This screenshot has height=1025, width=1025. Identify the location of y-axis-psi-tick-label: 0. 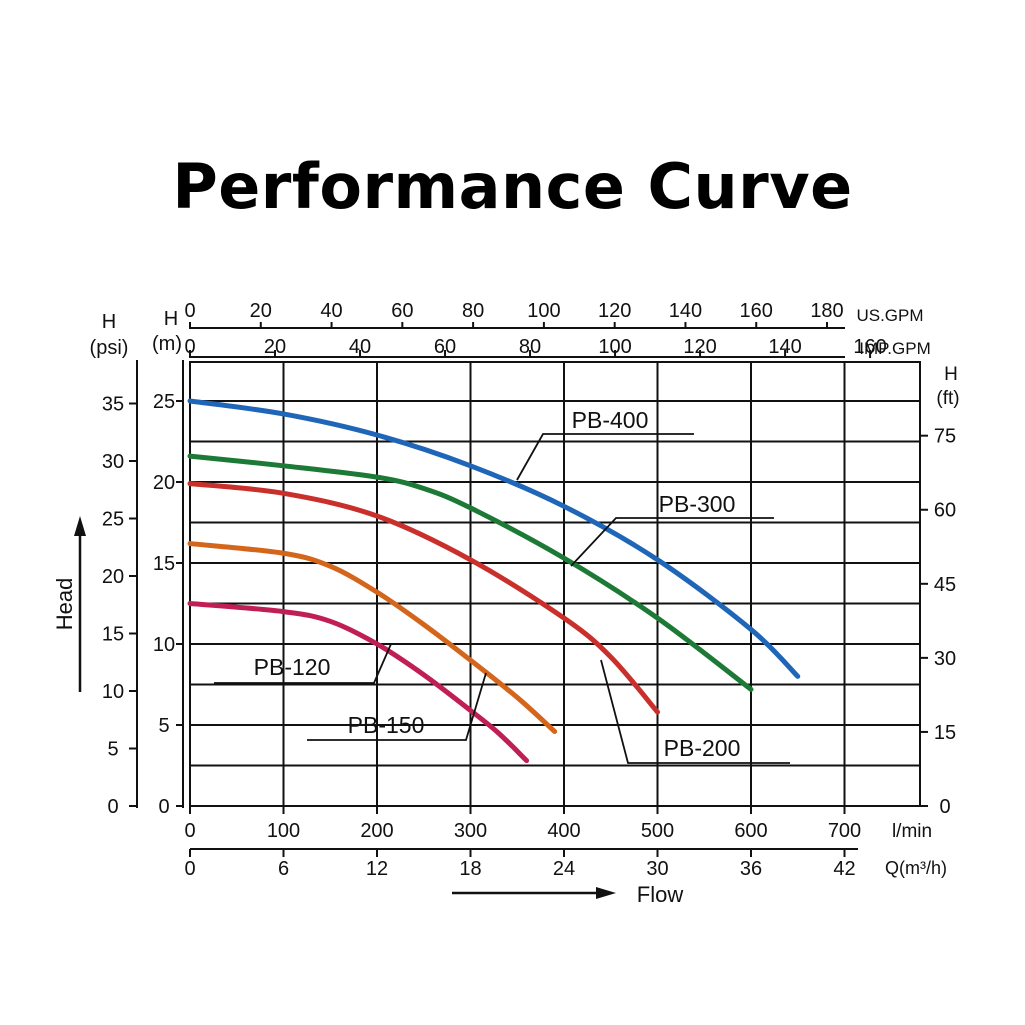
(112, 807).